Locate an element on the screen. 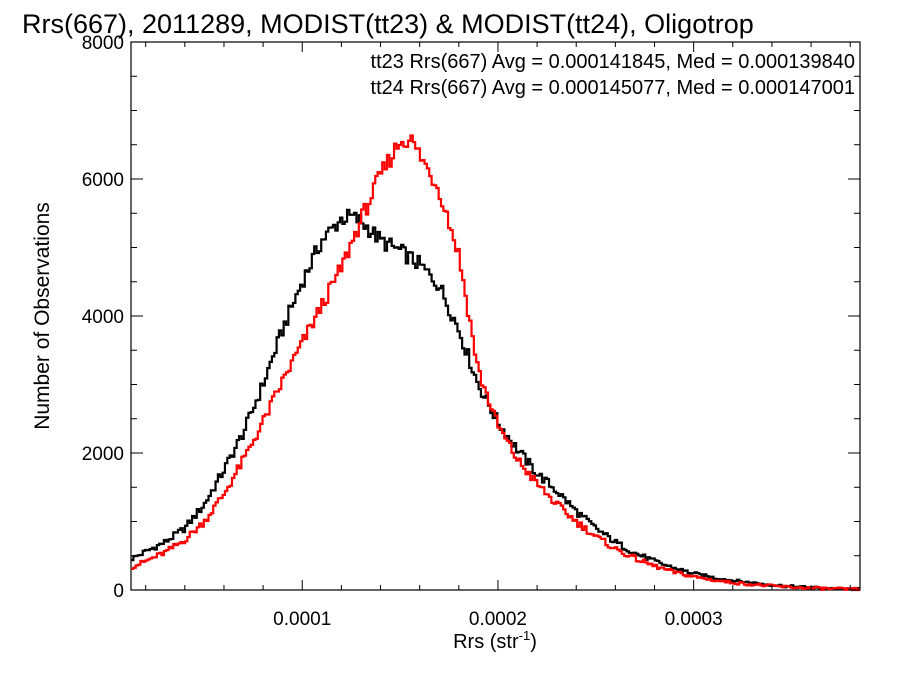 The width and height of the screenshot is (900, 675). y-axis-label: Number of Observations is located at coordinates (42, 316).